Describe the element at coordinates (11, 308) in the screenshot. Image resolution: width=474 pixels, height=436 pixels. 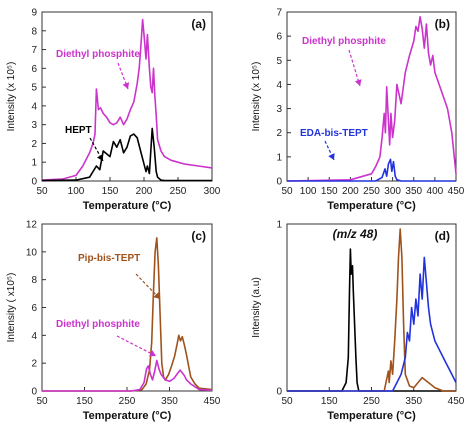
I see `y-axis-label: Intensity ( x10⁵)` at that location.